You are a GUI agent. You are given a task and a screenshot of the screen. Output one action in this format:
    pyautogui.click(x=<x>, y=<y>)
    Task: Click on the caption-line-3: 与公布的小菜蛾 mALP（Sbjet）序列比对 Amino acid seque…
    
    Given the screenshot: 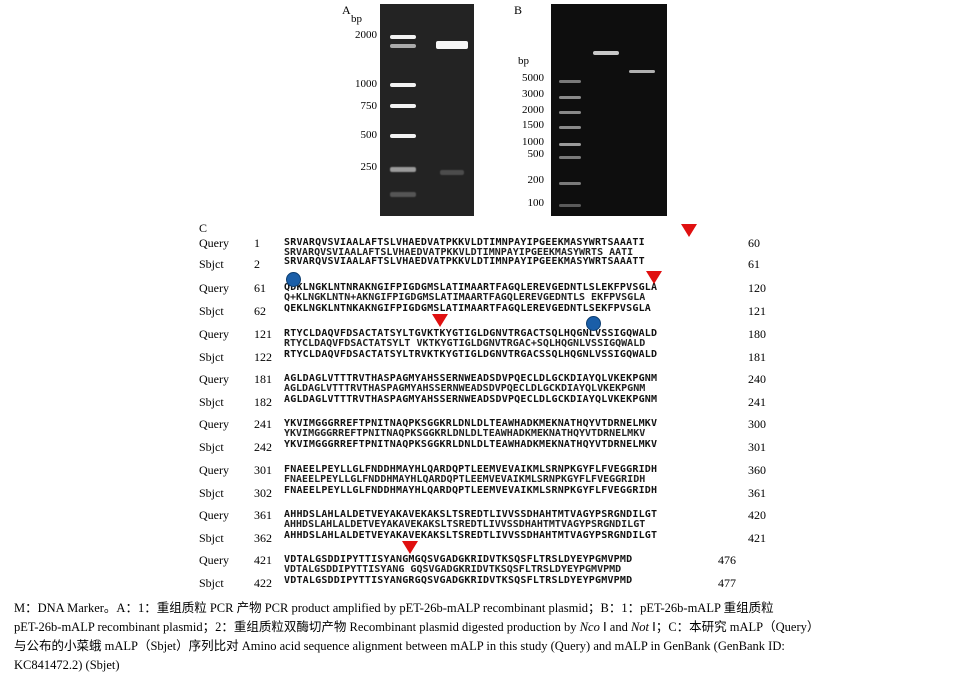 What is the action you would take?
    pyautogui.click(x=399, y=646)
    